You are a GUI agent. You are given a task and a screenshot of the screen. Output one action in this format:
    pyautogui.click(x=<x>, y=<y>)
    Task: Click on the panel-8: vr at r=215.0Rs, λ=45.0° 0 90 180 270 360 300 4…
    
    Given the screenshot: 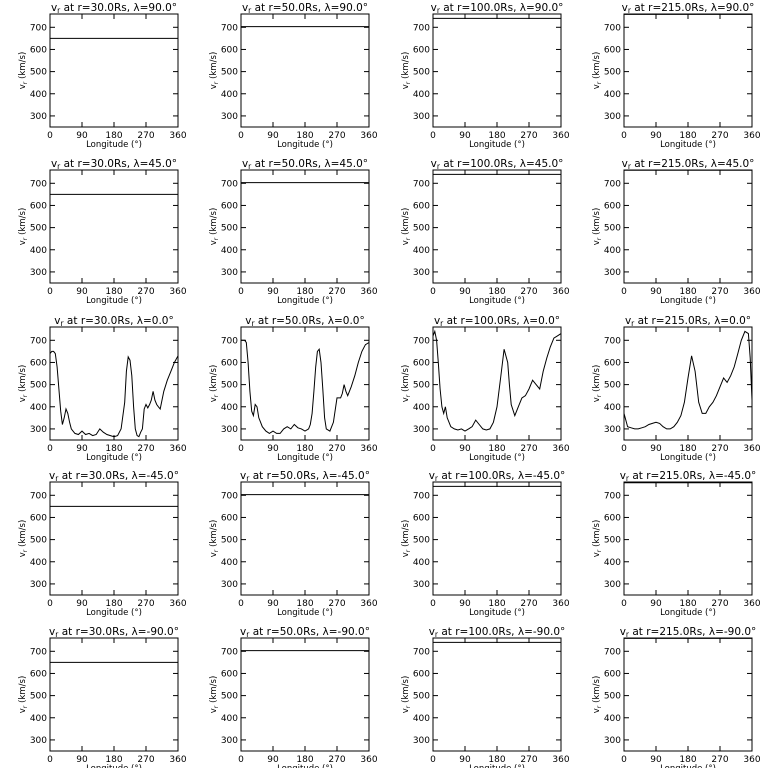 What is the action you would take?
    pyautogui.click(x=676, y=232)
    